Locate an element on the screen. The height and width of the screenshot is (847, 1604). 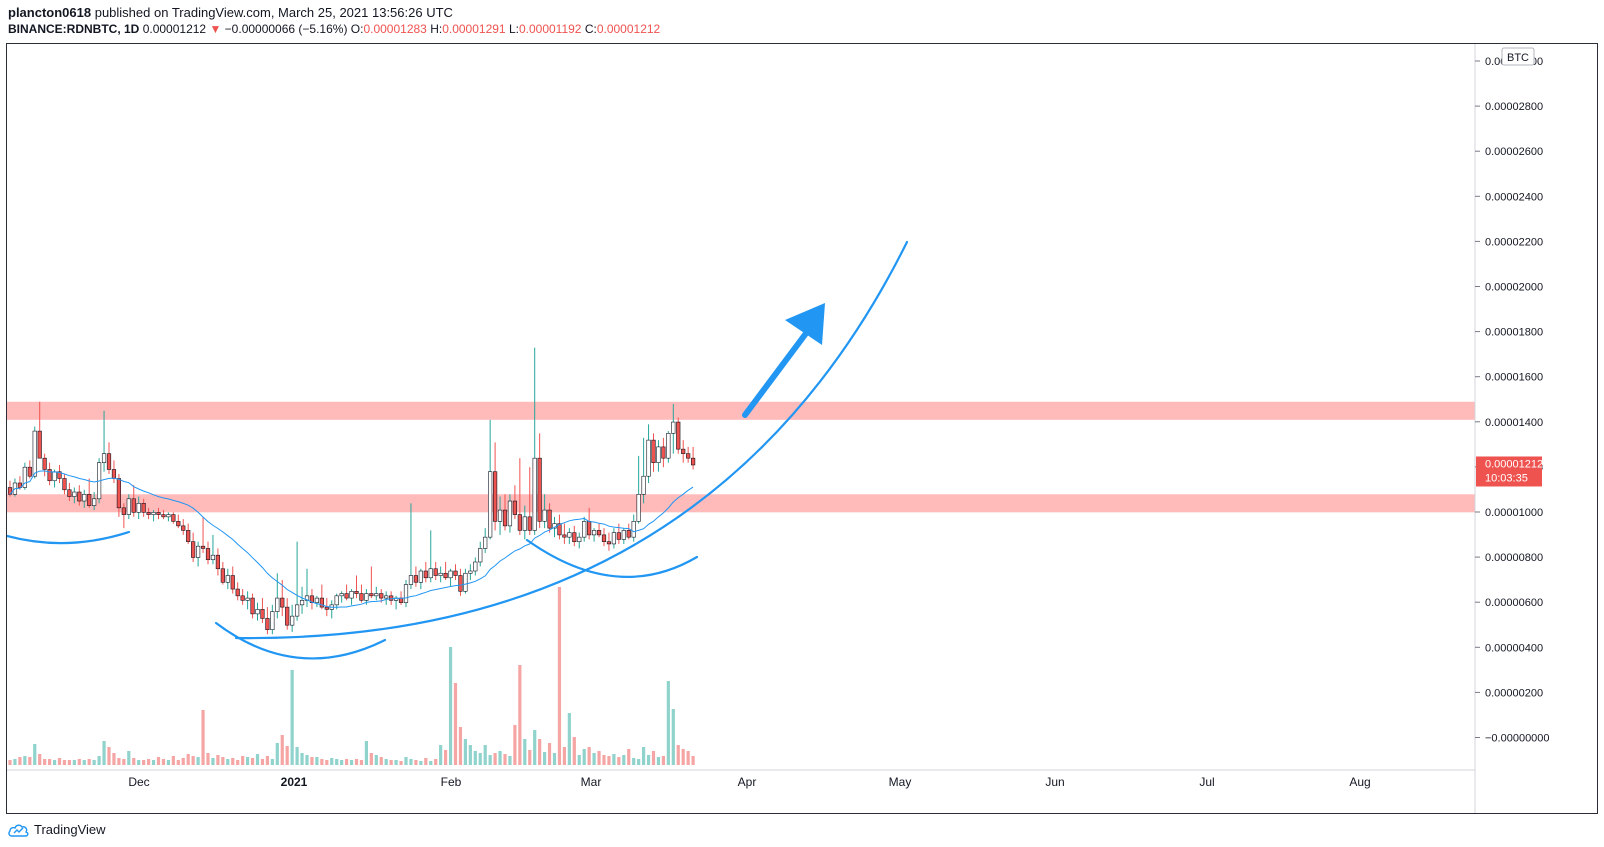
arrow-head-icon is located at coordinates (805, 324).